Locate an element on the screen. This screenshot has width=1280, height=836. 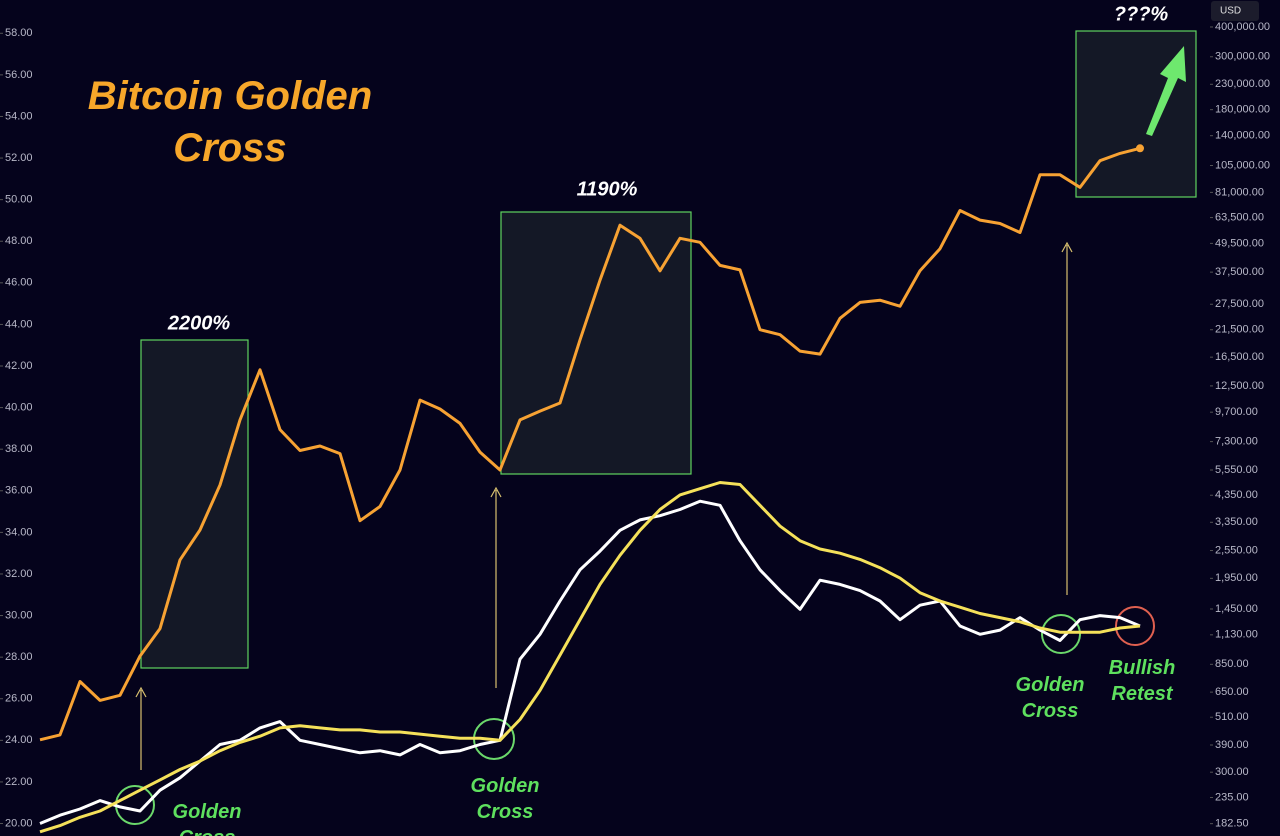
y-tick-label: 38.00 is located at coordinates (19, 449).